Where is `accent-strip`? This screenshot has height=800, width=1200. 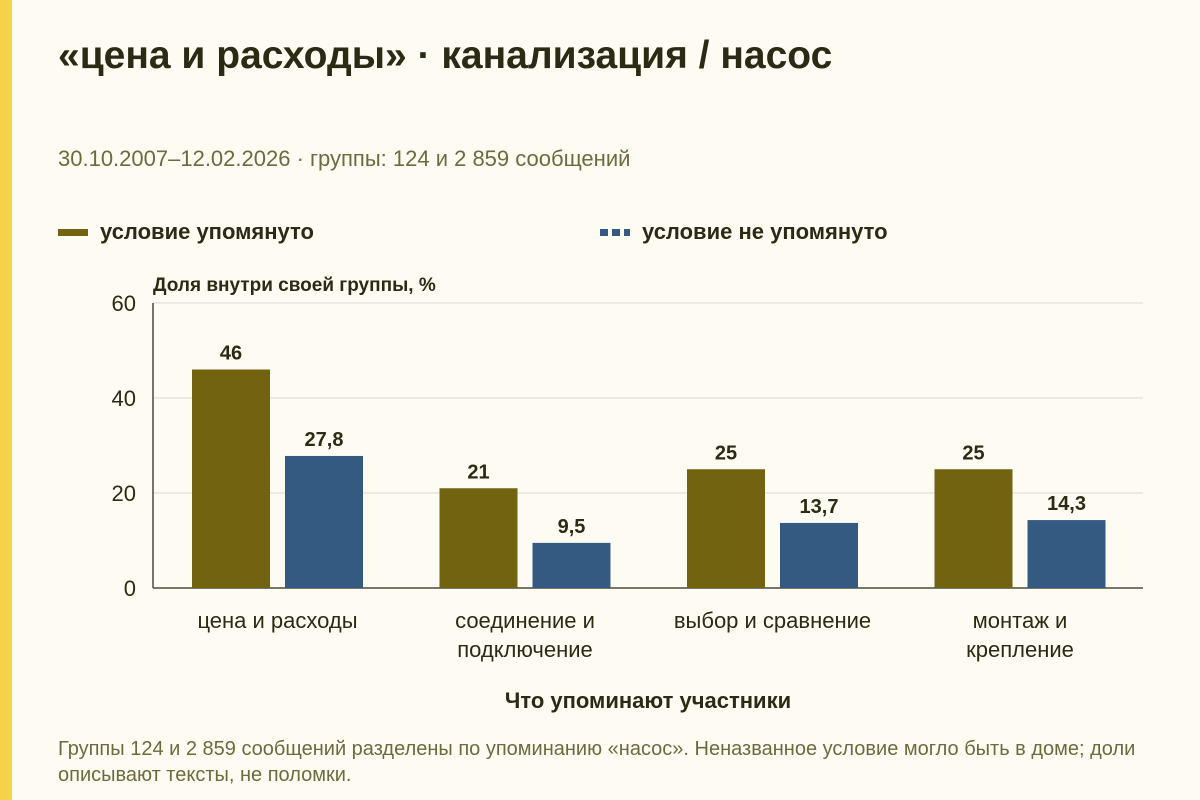
accent-strip is located at coordinates (6, 400).